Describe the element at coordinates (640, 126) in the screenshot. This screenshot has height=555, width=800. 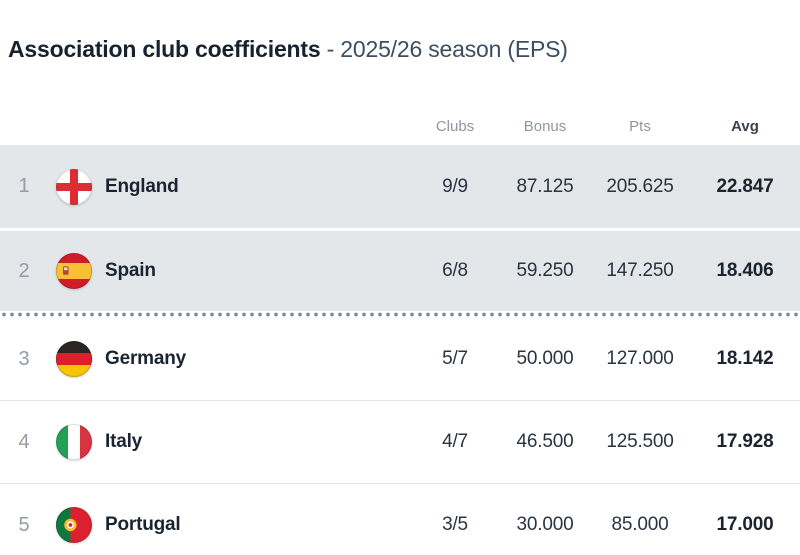
I see `column-header-pts: Pts` at that location.